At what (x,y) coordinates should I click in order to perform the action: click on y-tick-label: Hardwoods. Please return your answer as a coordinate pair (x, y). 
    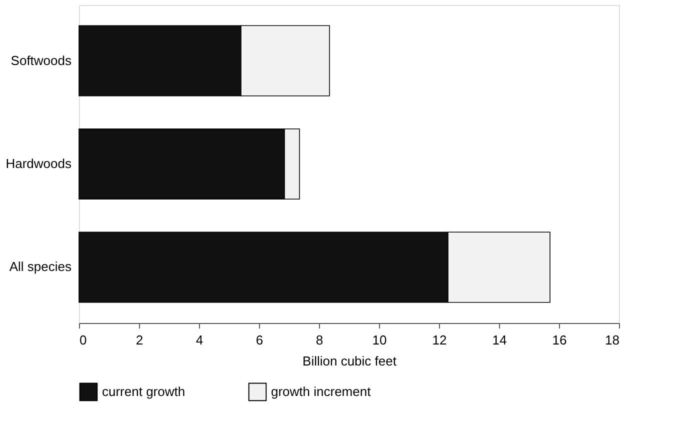
    Looking at the image, I should click on (39, 163).